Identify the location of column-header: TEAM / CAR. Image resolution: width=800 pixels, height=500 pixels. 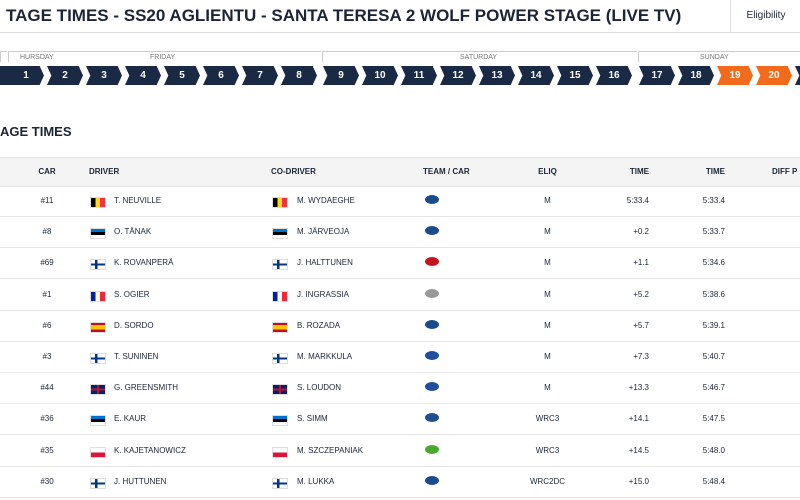
(446, 171).